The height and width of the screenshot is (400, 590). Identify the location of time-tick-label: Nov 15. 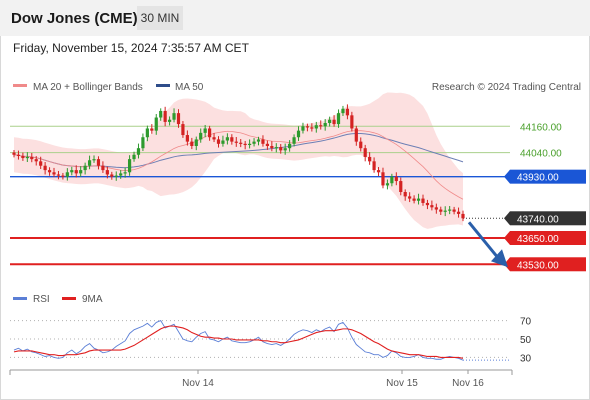
(402, 383).